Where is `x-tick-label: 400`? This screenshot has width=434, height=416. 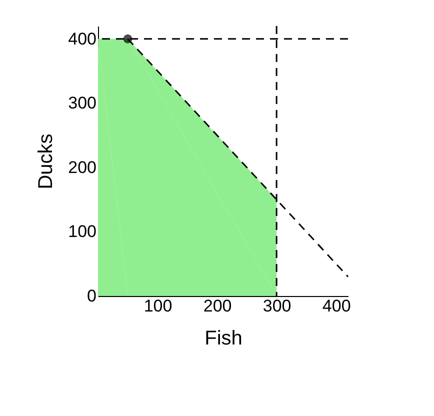
x-tick-label: 400 is located at coordinates (336, 306).